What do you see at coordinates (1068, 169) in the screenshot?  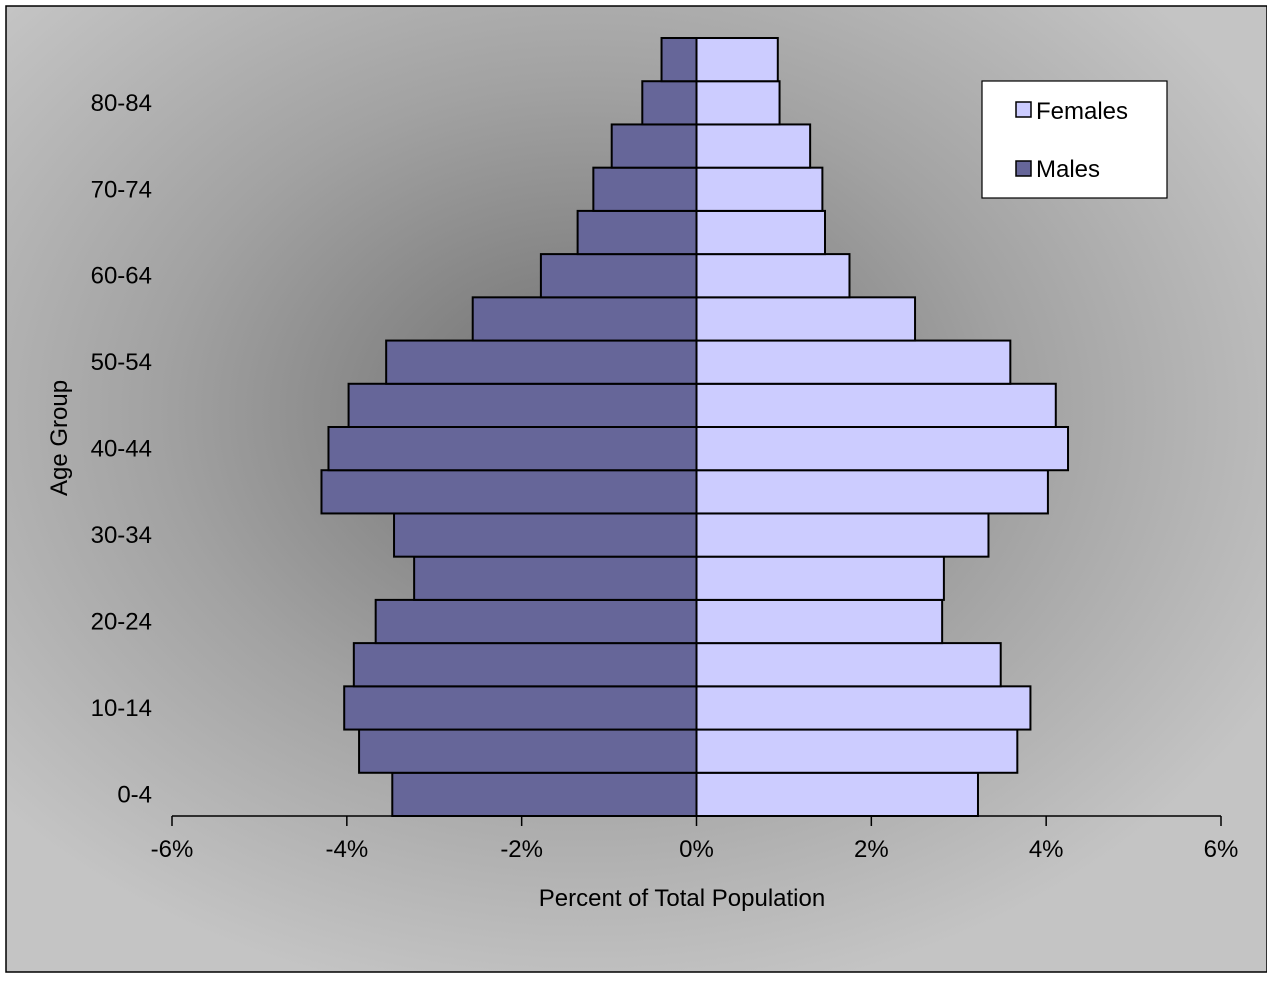 I see `legend-label-males: Males` at bounding box center [1068, 169].